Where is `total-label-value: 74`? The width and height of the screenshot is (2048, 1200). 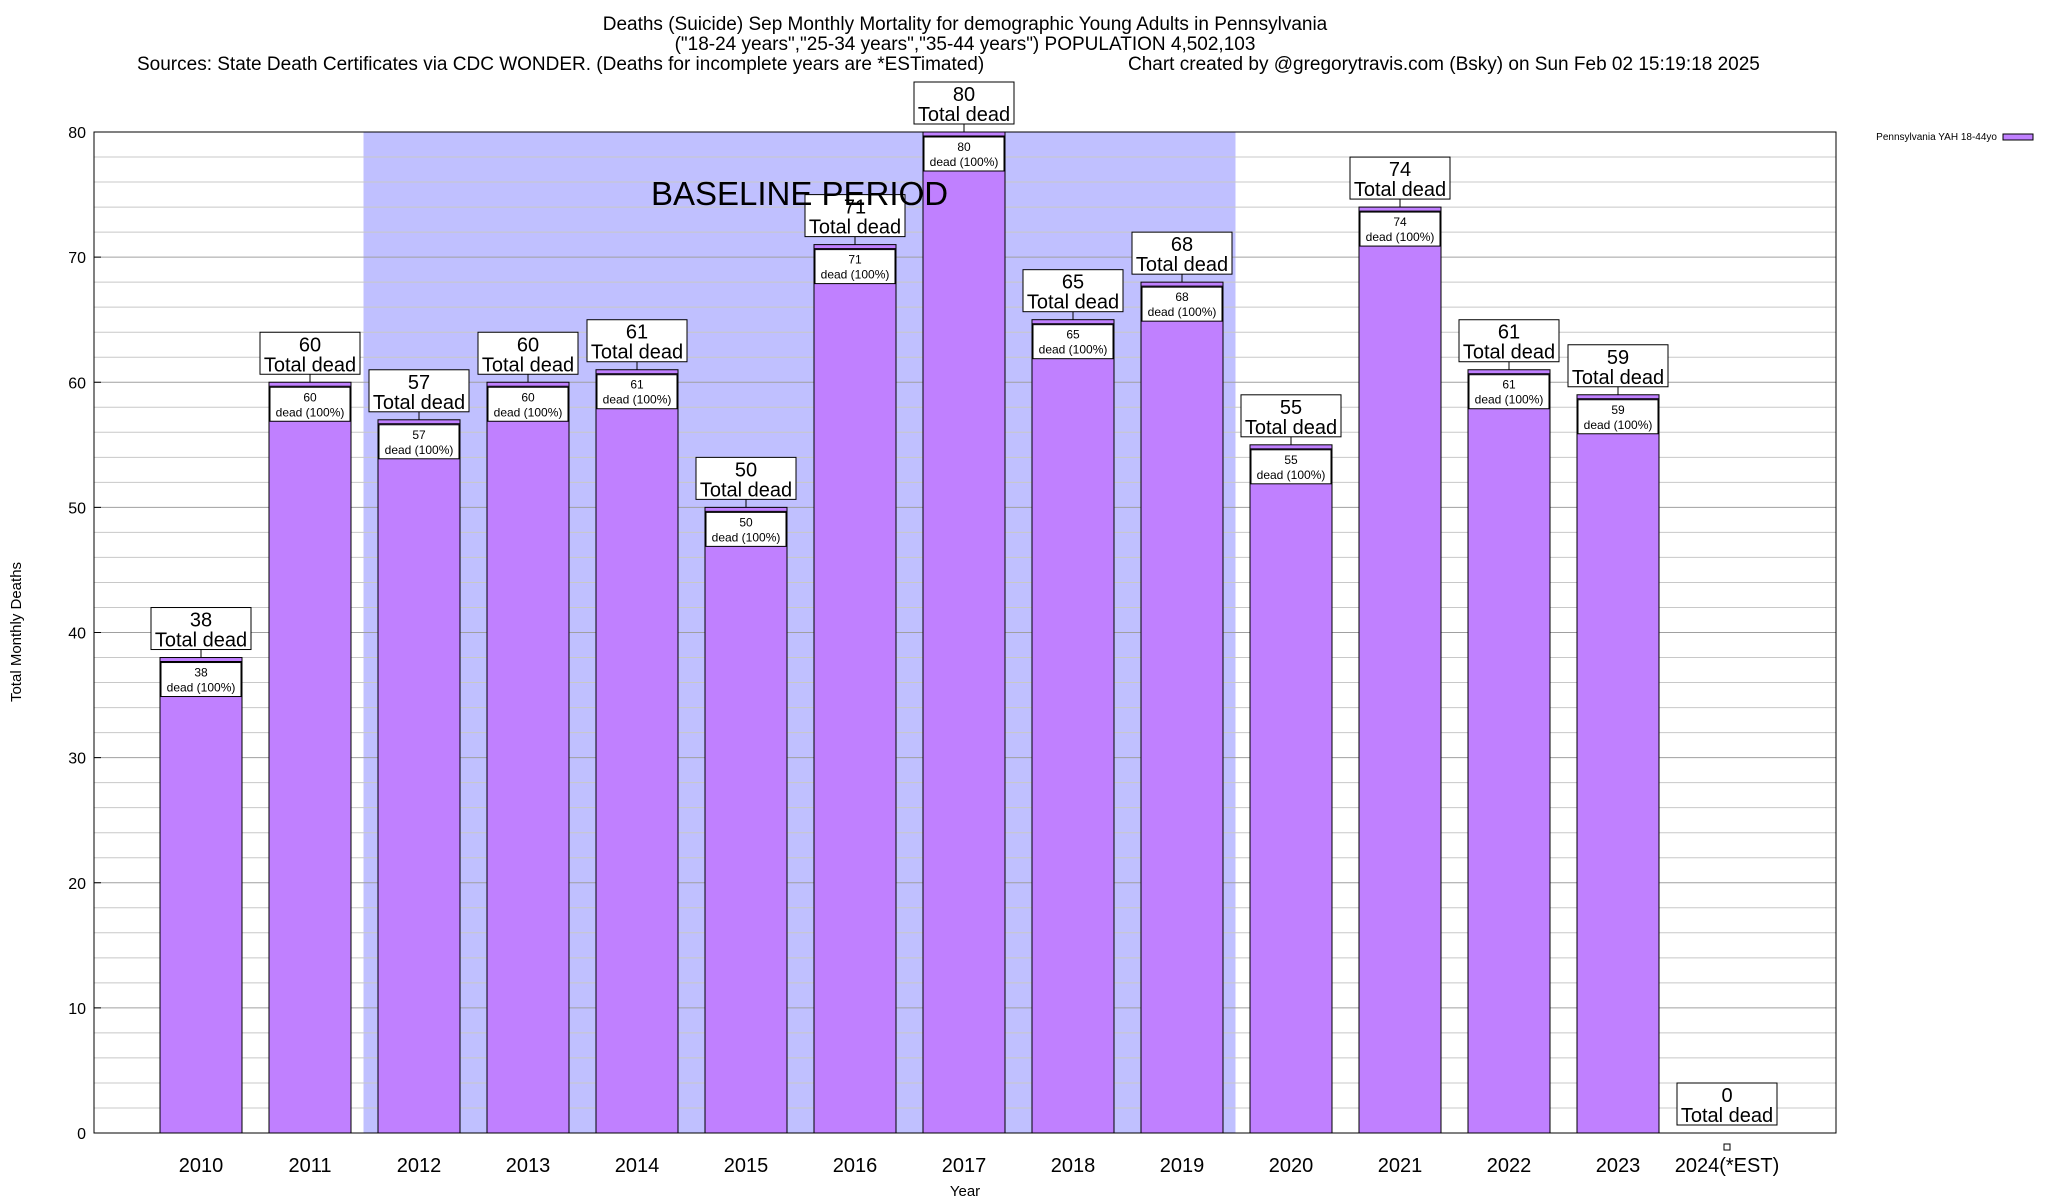
total-label-value: 74 is located at coordinates (1400, 170).